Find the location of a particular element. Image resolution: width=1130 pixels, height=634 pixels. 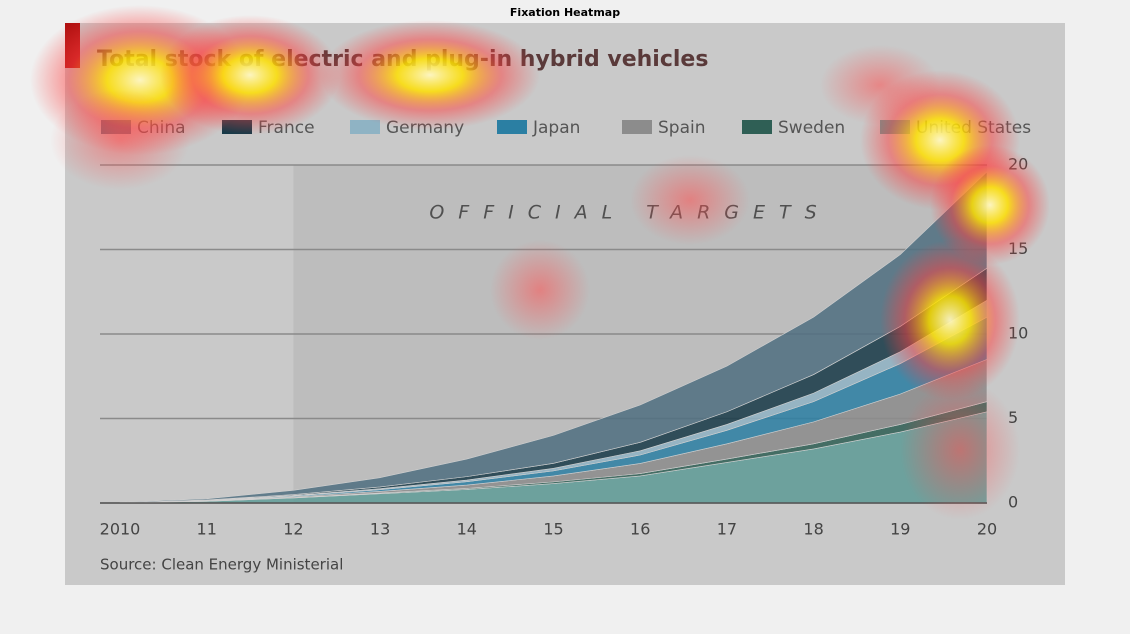

x-tick-label: 15 is located at coordinates (553, 529).